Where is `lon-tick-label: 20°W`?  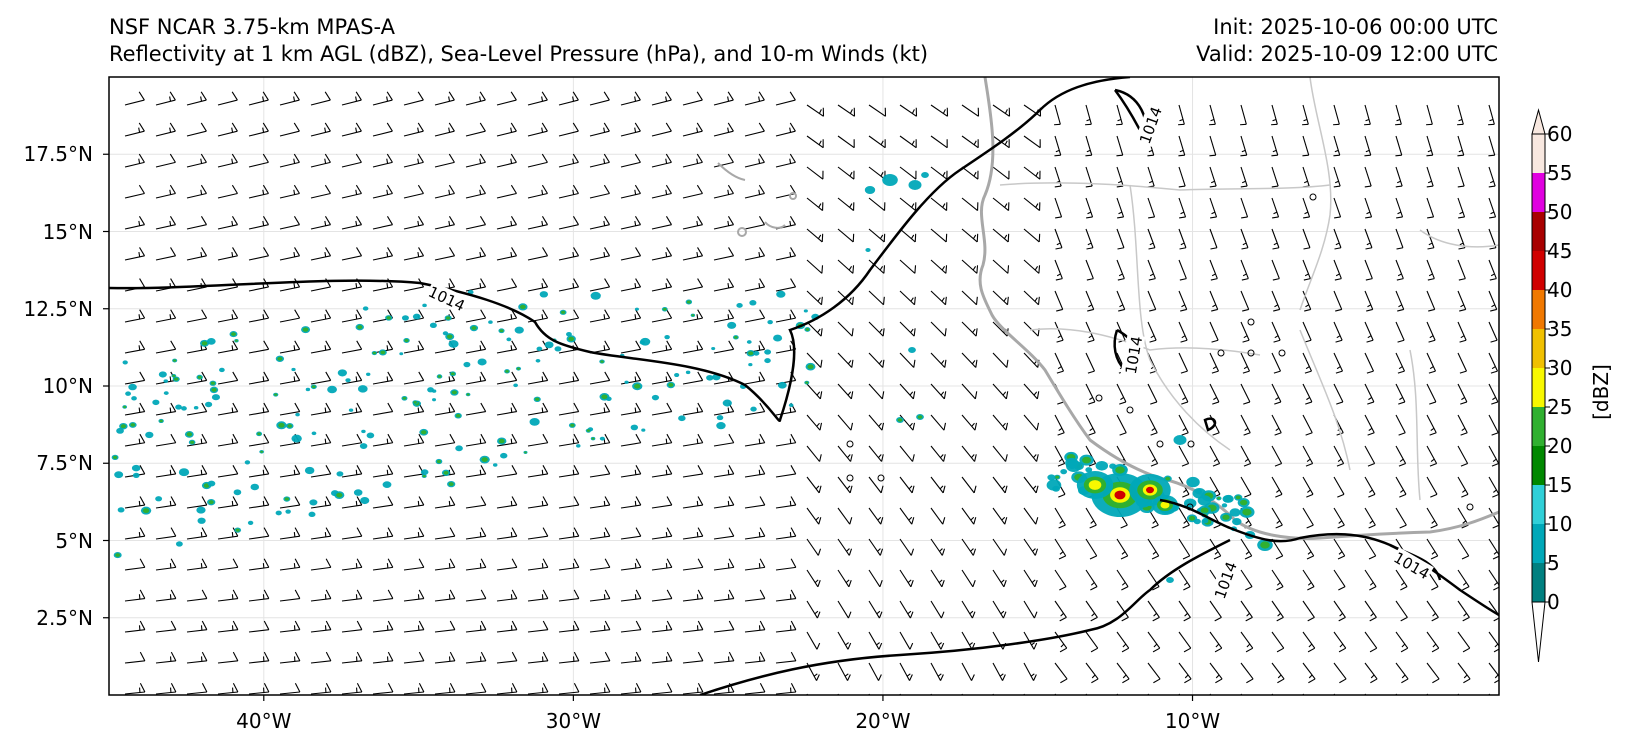
lon-tick-label: 20°W is located at coordinates (883, 721).